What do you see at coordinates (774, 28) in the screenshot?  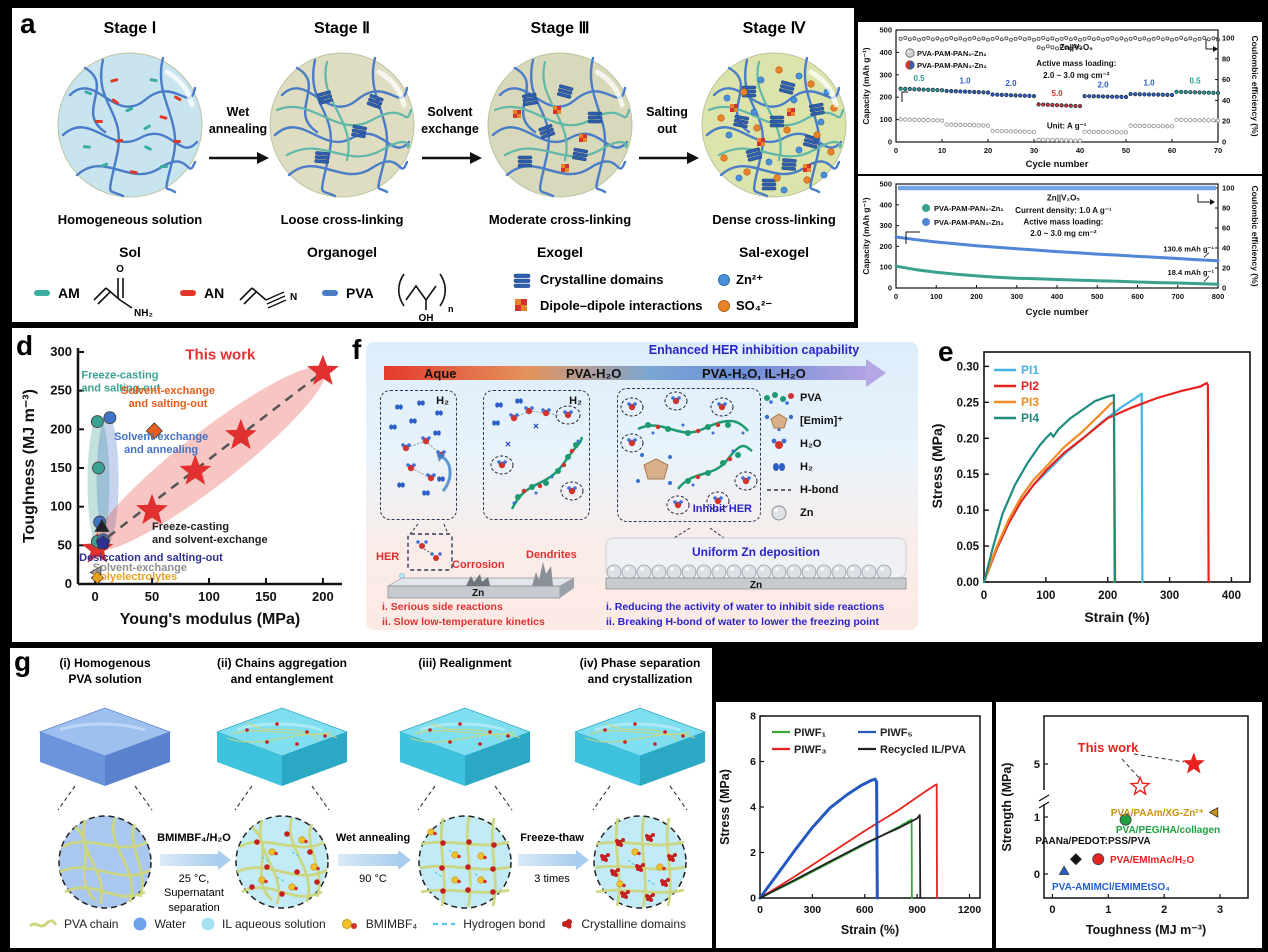 I see `stage4-title: Stage Ⅳ` at bounding box center [774, 28].